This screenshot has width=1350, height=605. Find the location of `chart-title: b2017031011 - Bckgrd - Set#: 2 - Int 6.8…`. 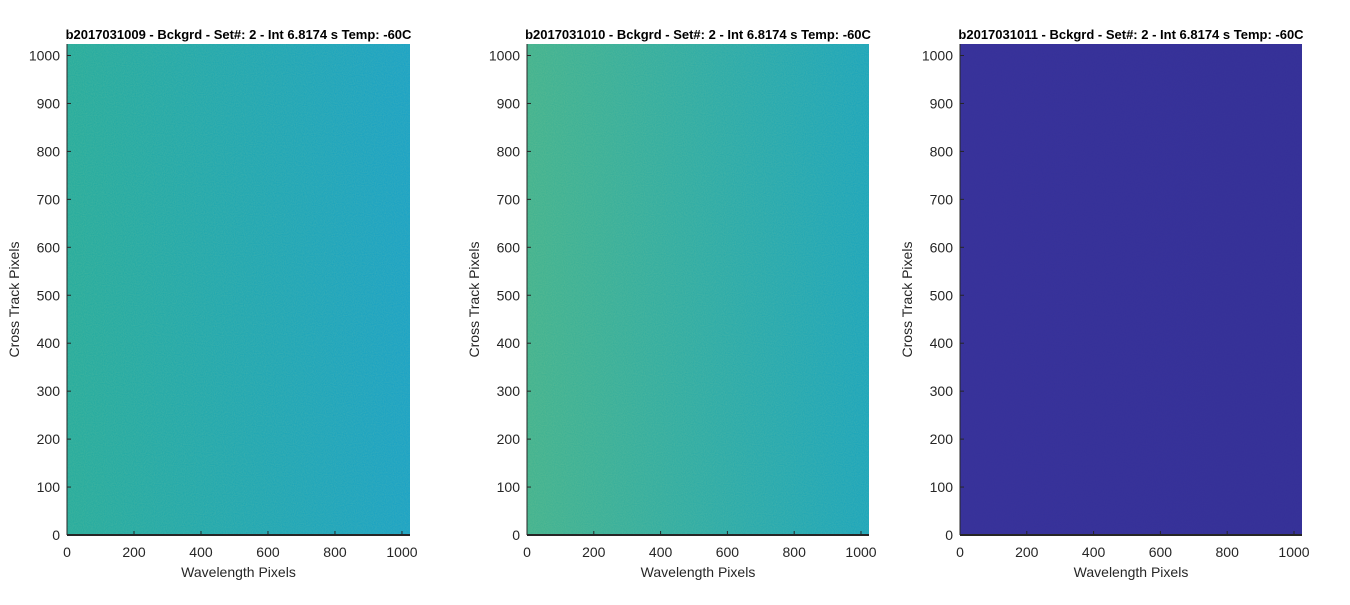

chart-title: b2017031011 - Bckgrd - Set#: 2 - Int 6.8… is located at coordinates (1131, 34).